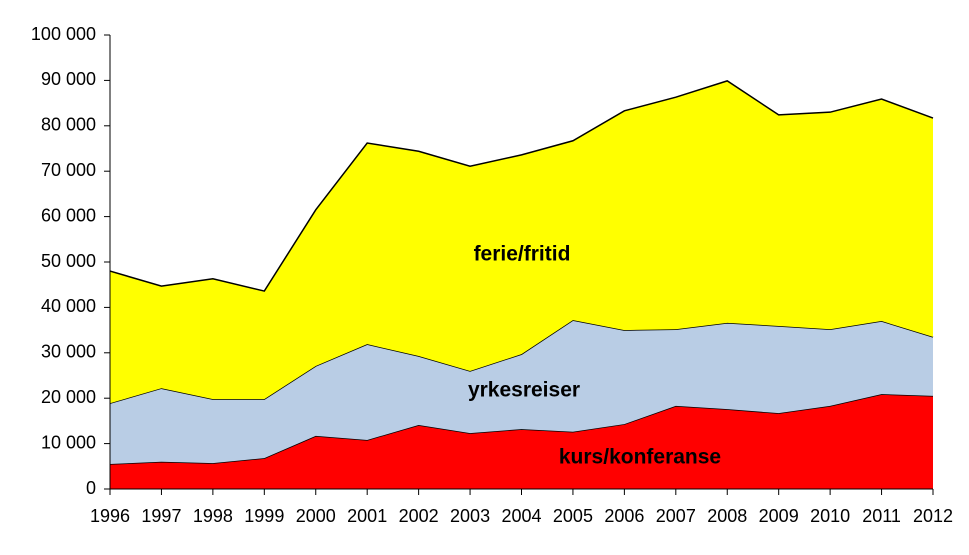 This screenshot has height=555, width=969. What do you see at coordinates (624, 516) in the screenshot?
I see `x-tick-label: 2006` at bounding box center [624, 516].